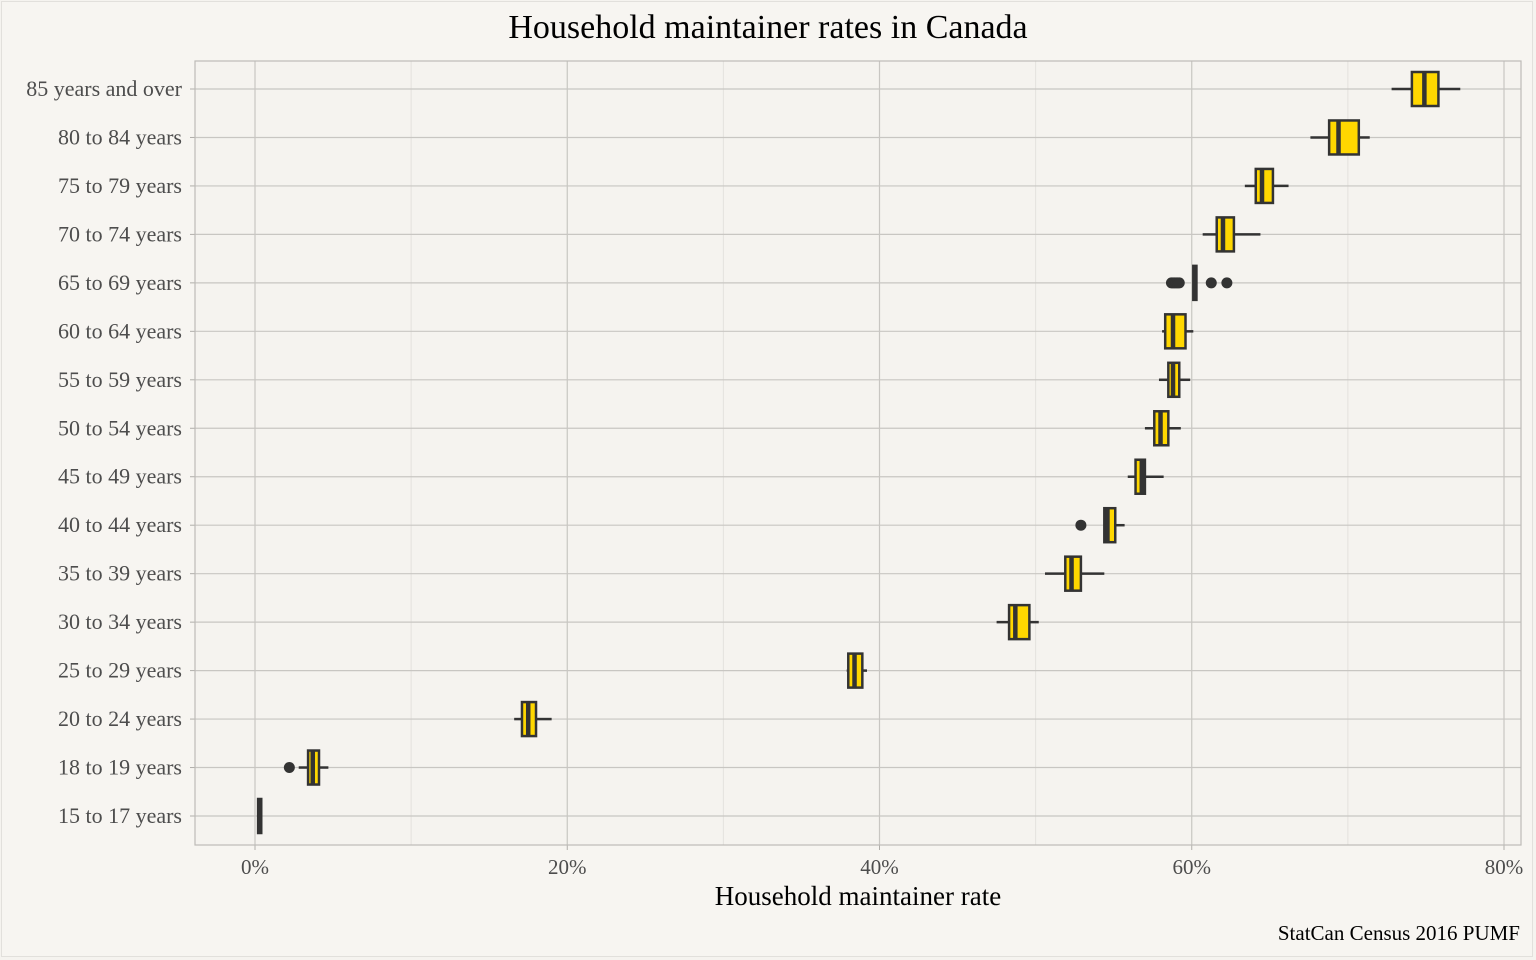  What do you see at coordinates (120, 379) in the screenshot?
I see `y-tick-label: 55 to 59 years` at bounding box center [120, 379].